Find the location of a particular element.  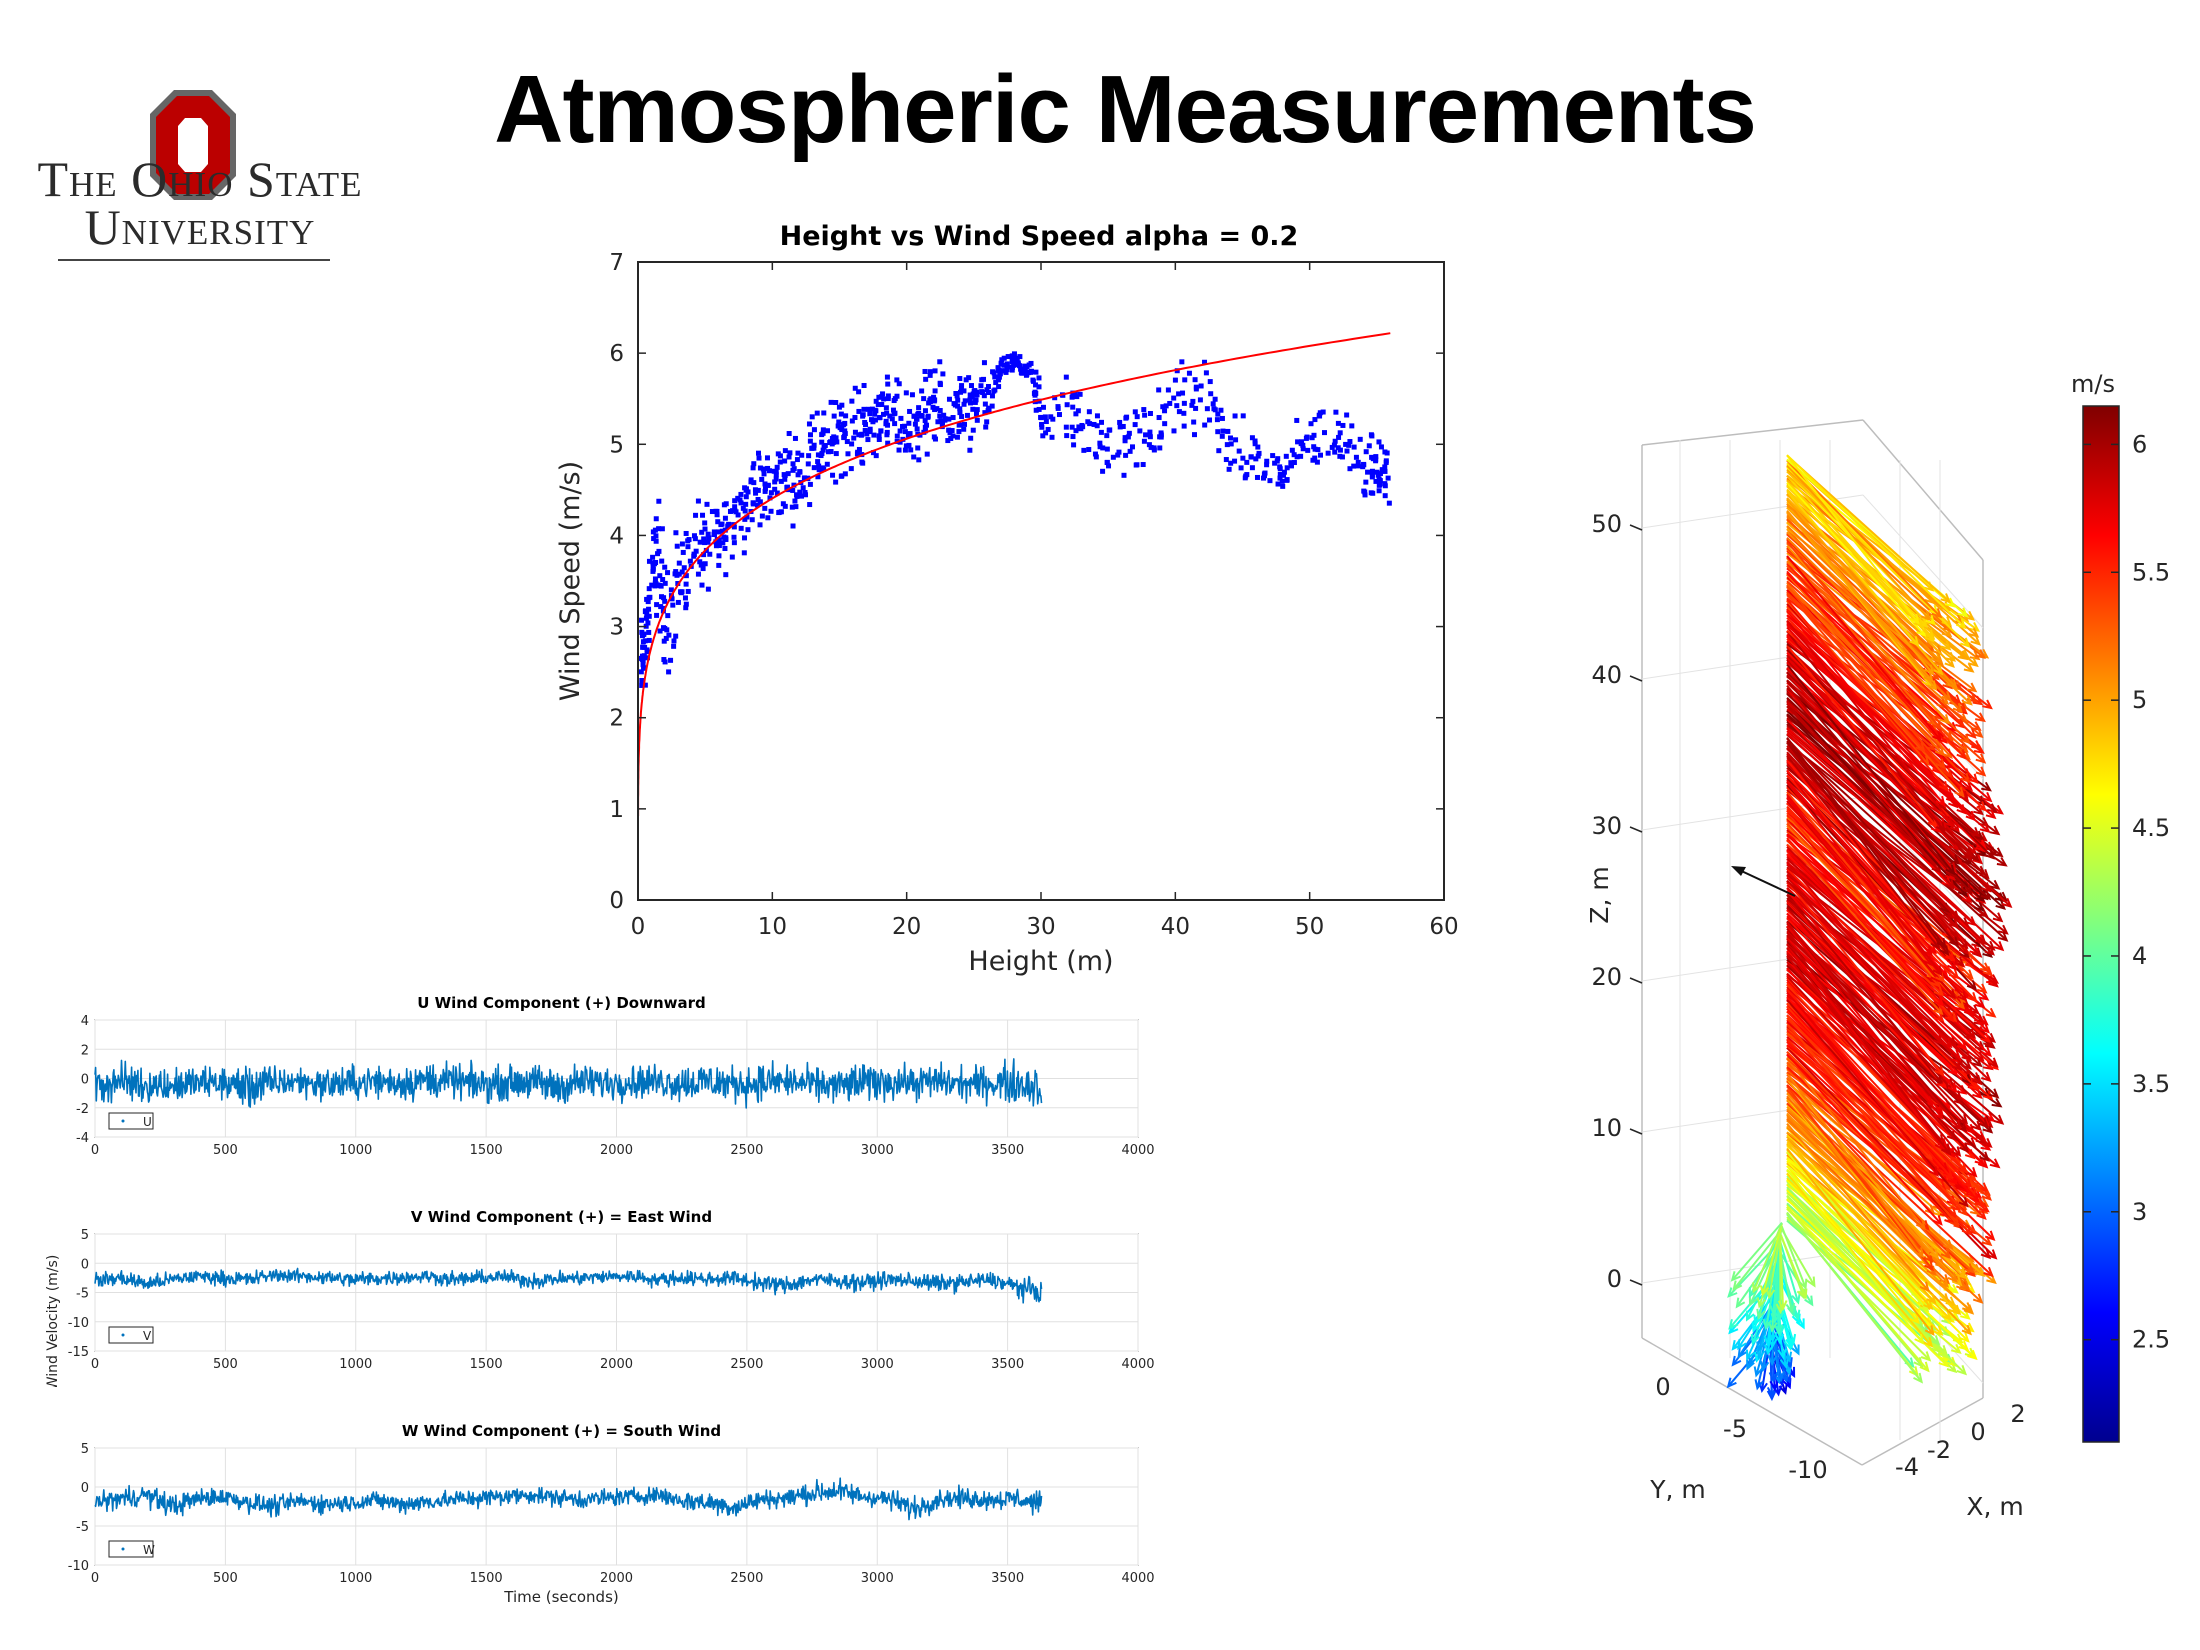

colorbar-tick-label: 2.5 is located at coordinates (2151, 1340).